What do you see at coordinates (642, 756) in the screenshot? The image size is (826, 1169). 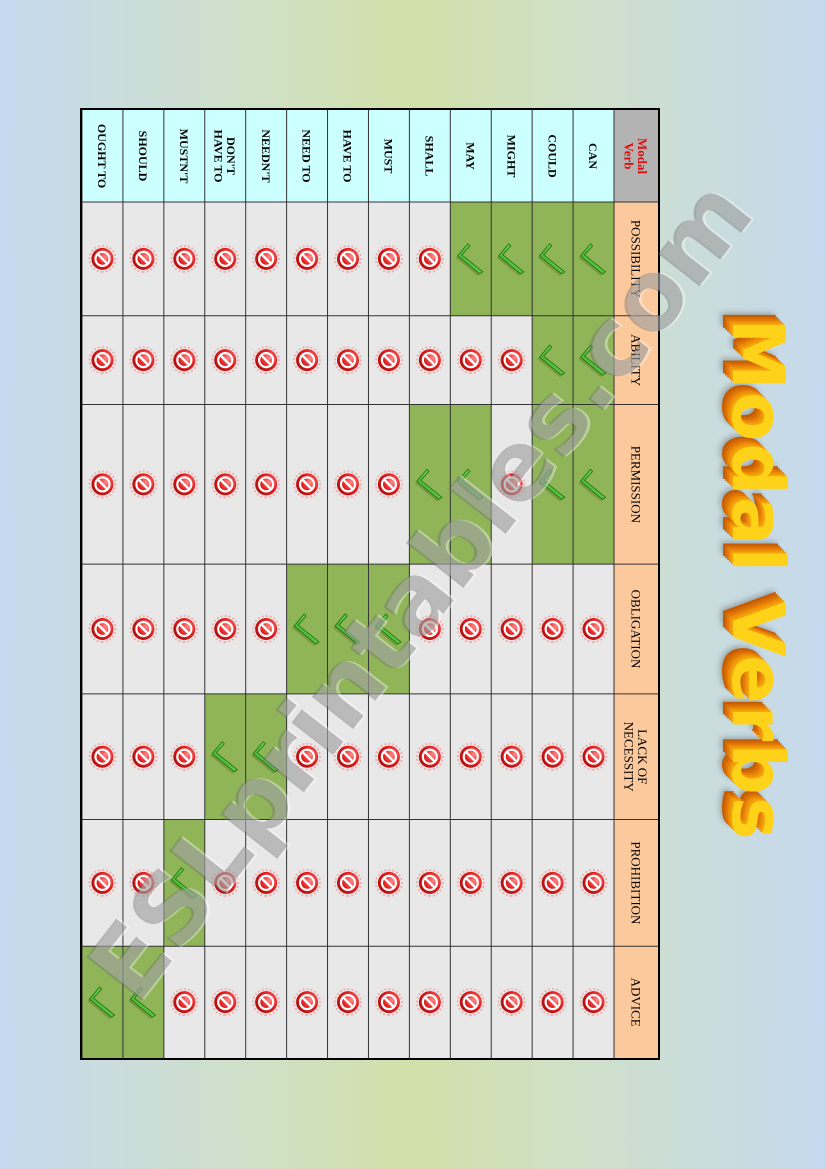 I see `category-header: LACK OF` at bounding box center [642, 756].